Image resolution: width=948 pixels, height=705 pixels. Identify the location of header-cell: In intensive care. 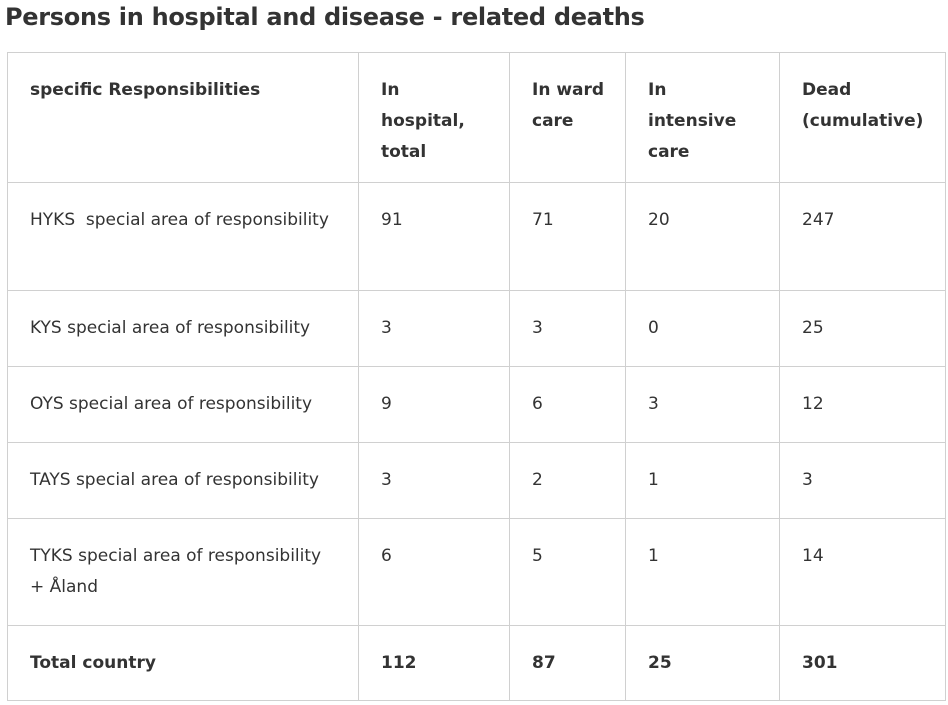
(702, 117).